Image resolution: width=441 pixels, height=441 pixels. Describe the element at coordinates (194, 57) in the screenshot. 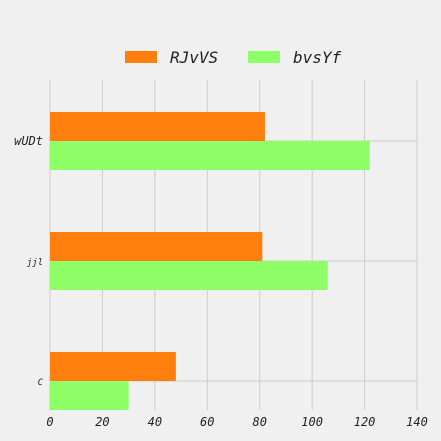

I see `legend-label-RJvVS: RJvVS` at that location.